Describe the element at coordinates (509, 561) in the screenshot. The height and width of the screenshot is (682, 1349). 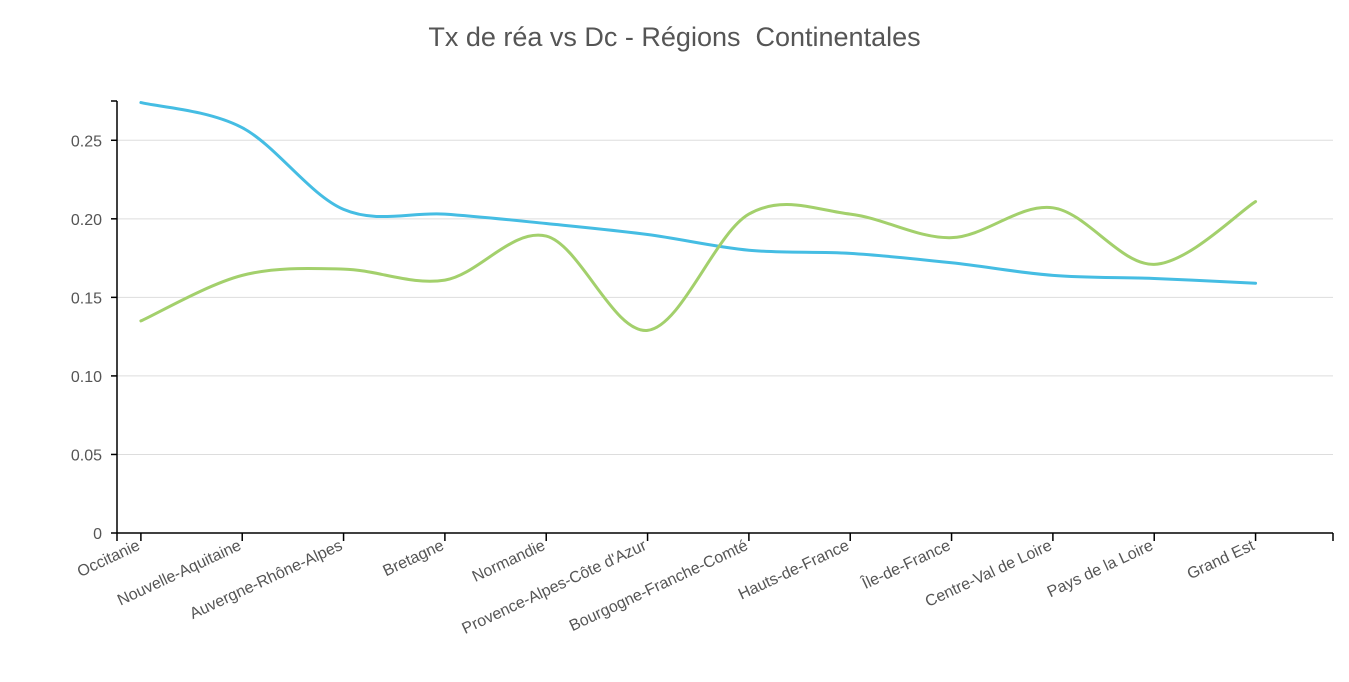
I see `x-tick-label: Normandie` at that location.